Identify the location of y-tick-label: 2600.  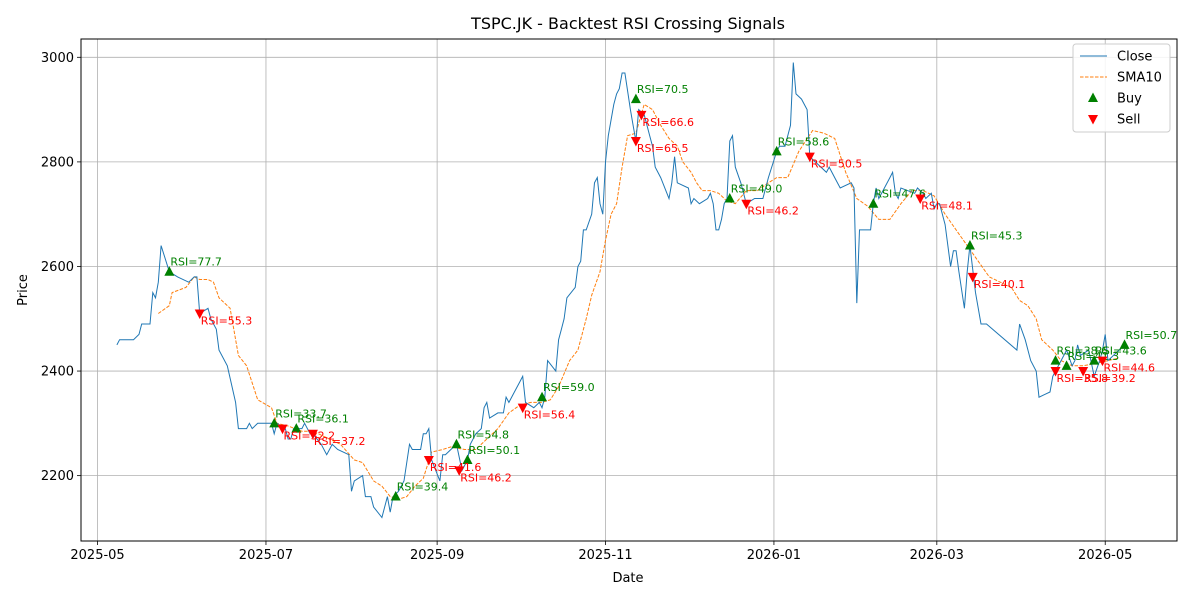
(57, 267).